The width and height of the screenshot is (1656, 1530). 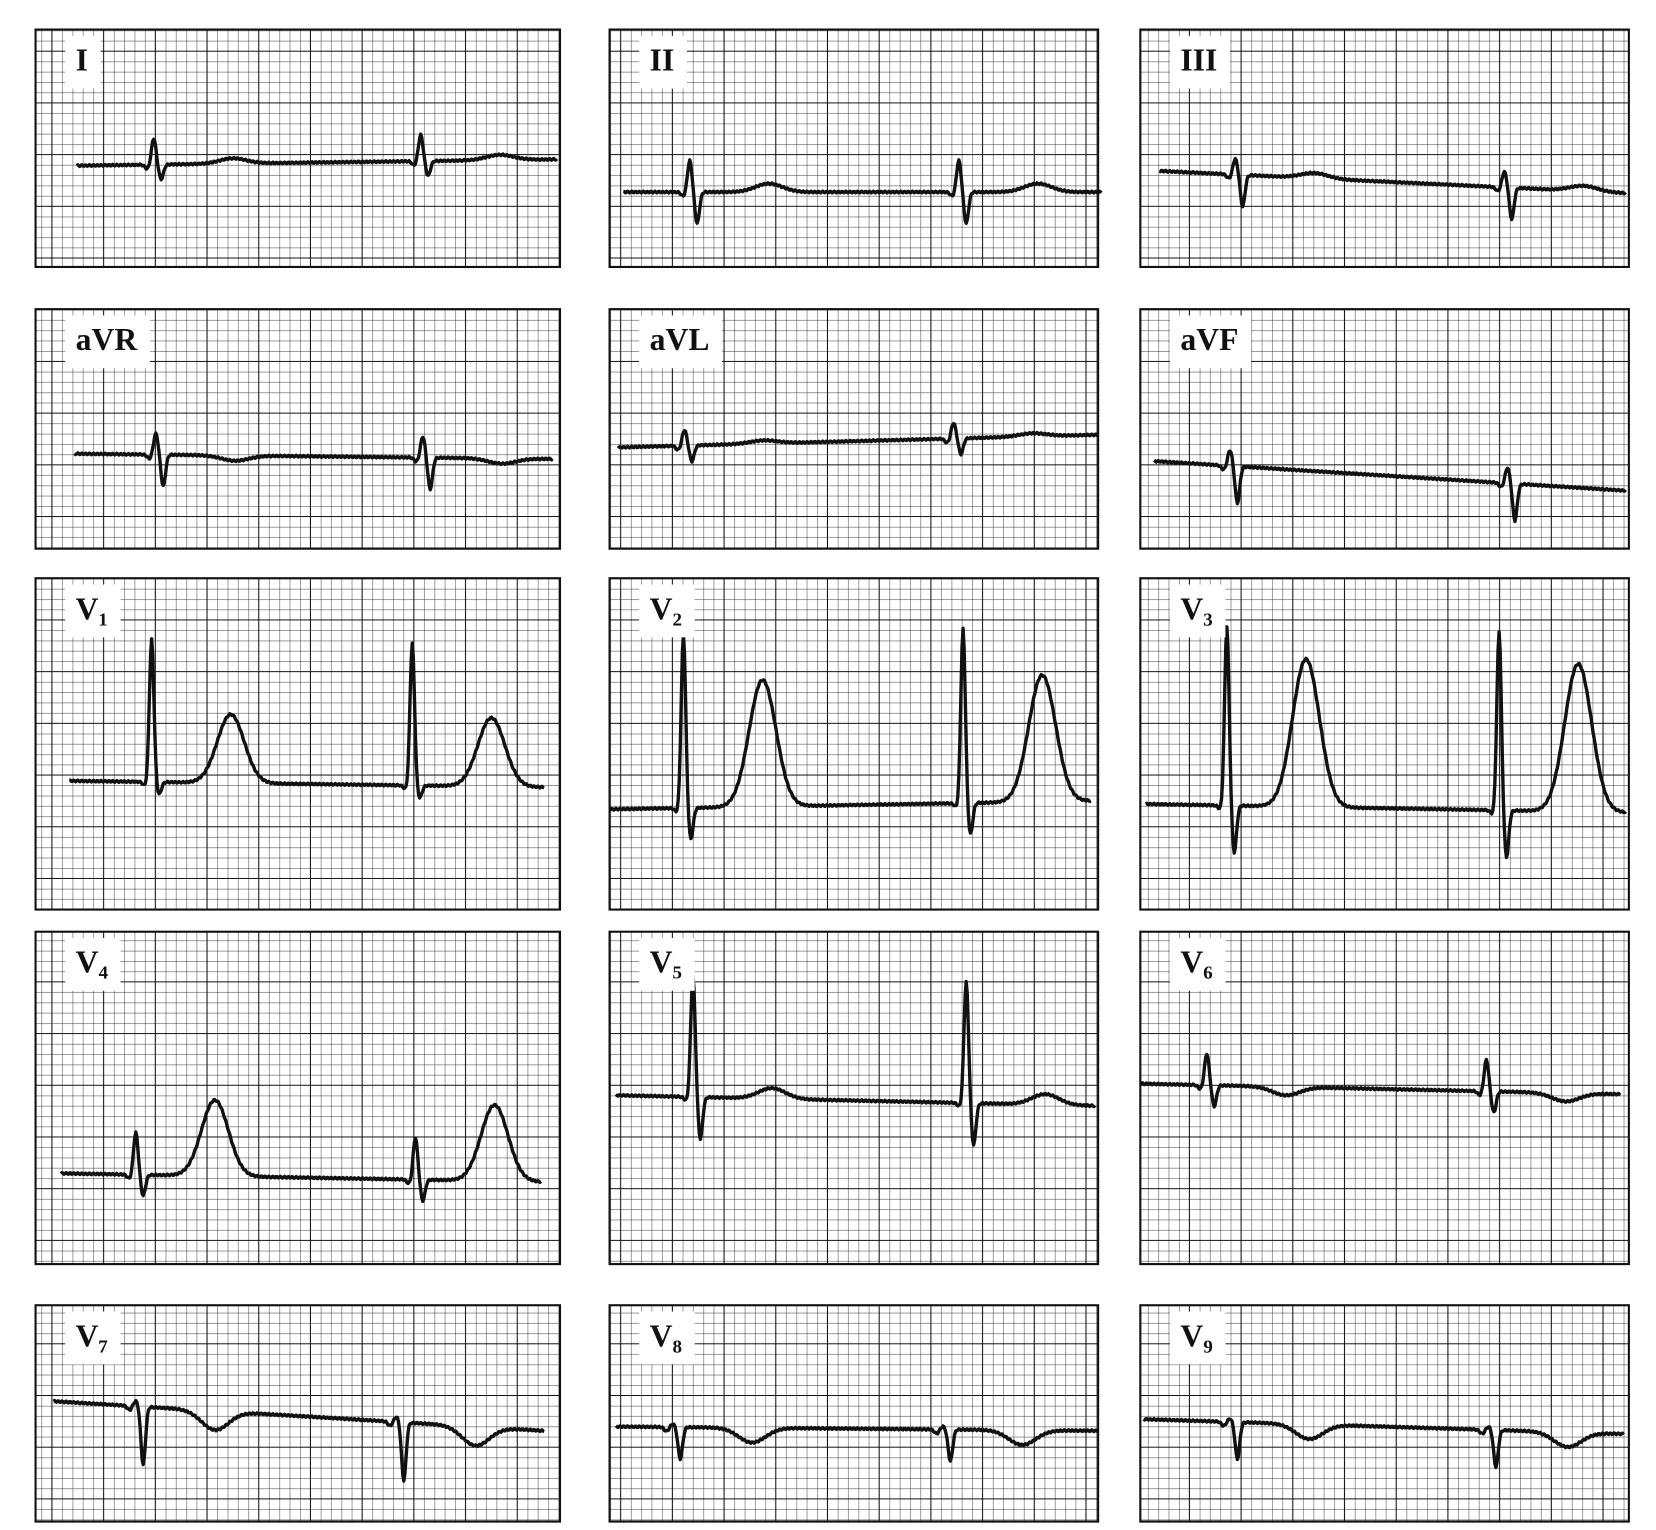 What do you see at coordinates (298, 429) in the screenshot?
I see `ecg-panel: aVR` at bounding box center [298, 429].